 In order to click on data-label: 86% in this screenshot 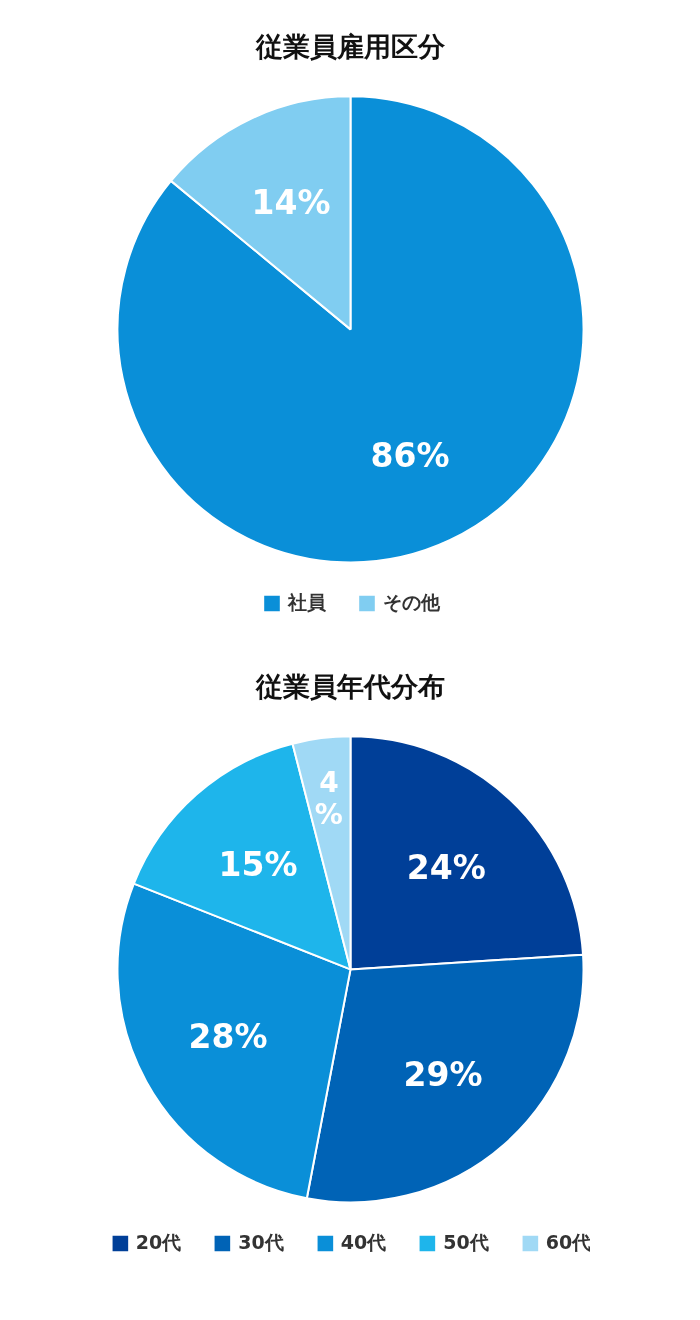, I will do `click(410, 456)`.